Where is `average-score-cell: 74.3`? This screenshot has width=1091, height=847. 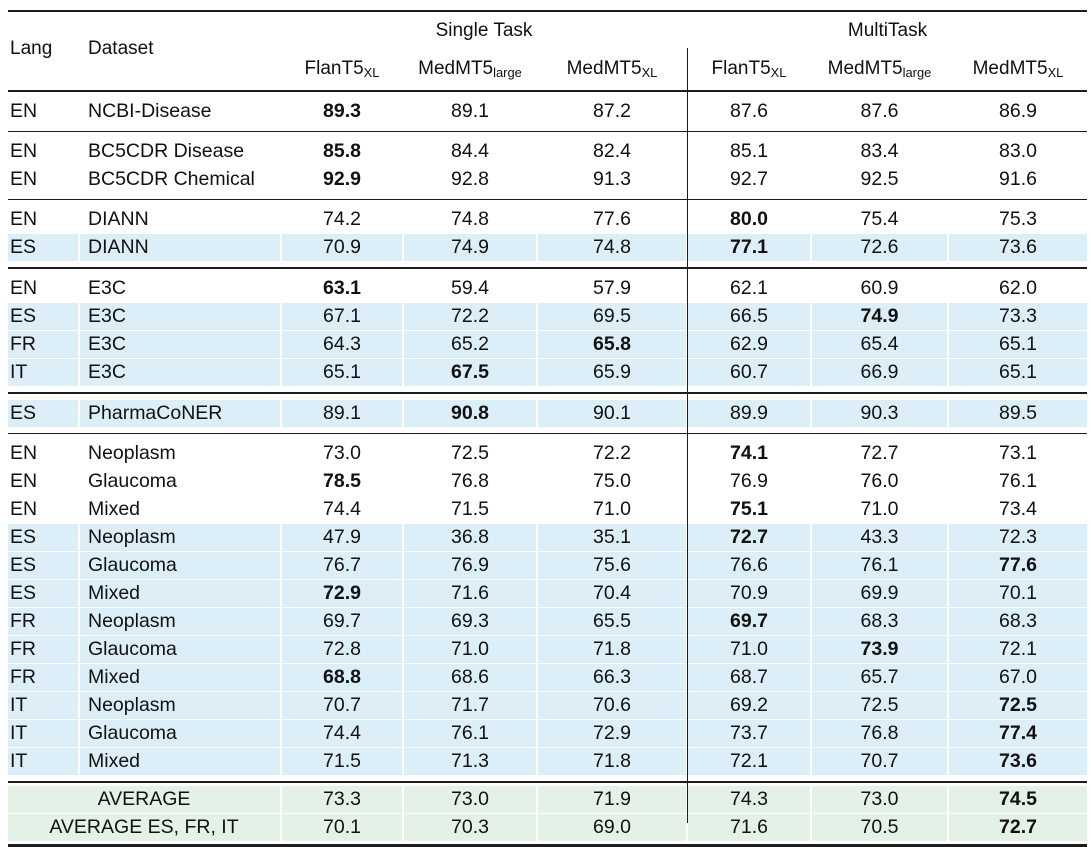 average-score-cell: 74.3 is located at coordinates (749, 800).